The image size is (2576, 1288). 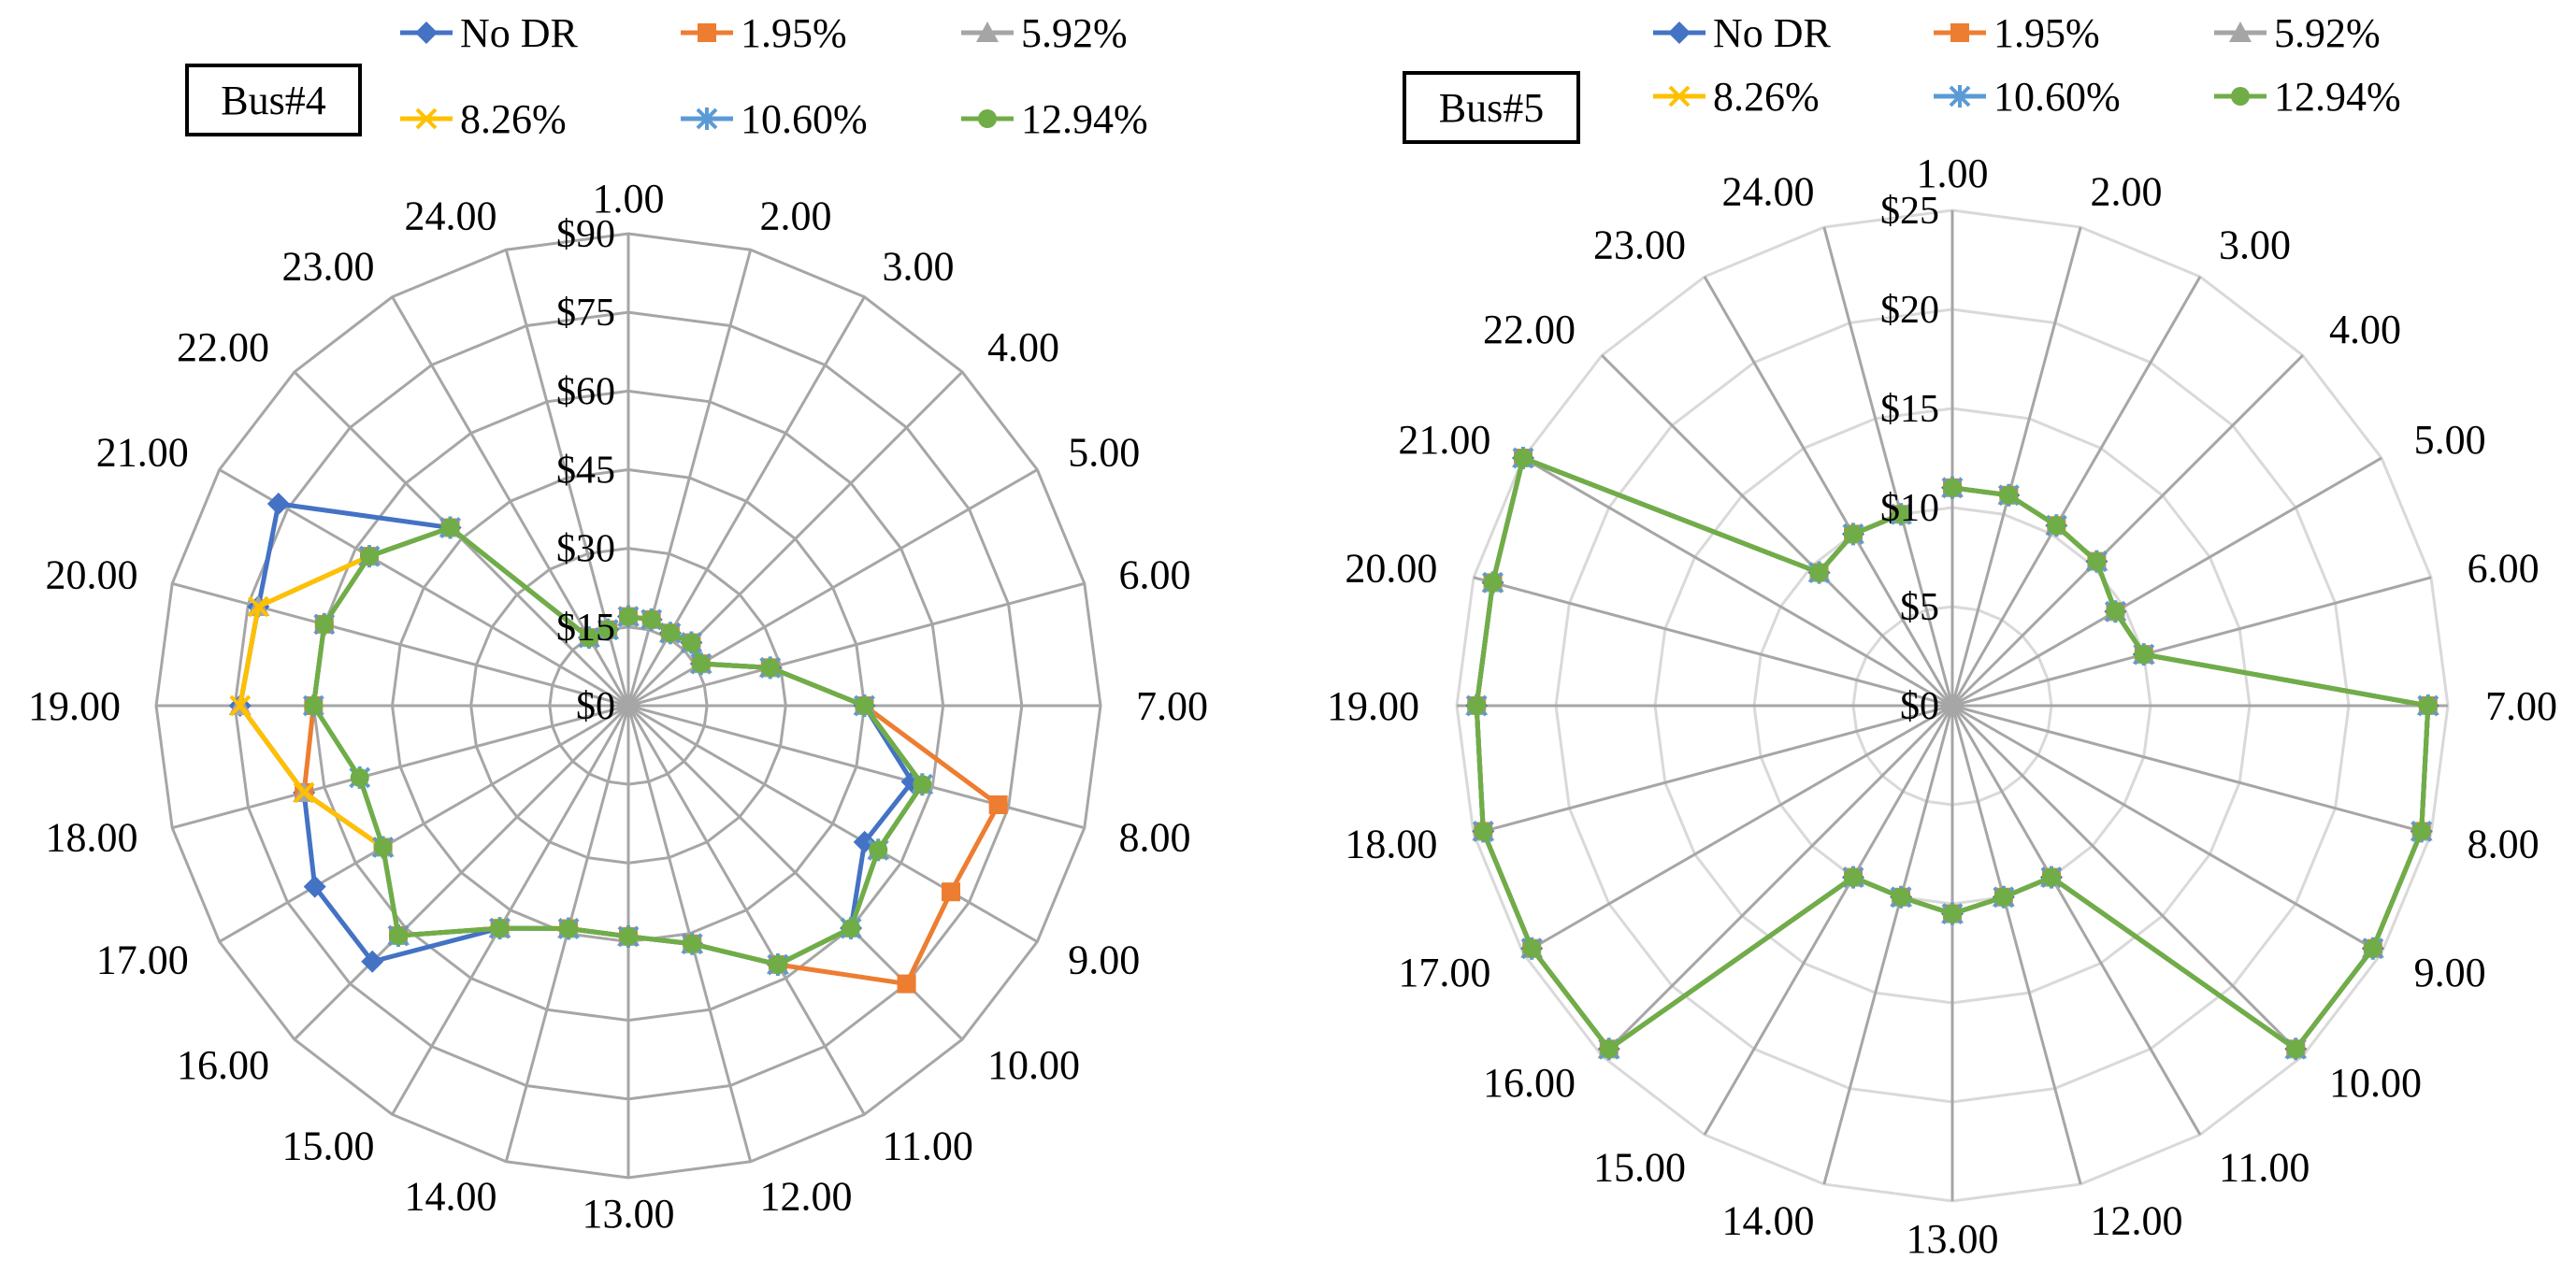 I want to click on axis-tick-label: $5, so click(x=1920, y=607).